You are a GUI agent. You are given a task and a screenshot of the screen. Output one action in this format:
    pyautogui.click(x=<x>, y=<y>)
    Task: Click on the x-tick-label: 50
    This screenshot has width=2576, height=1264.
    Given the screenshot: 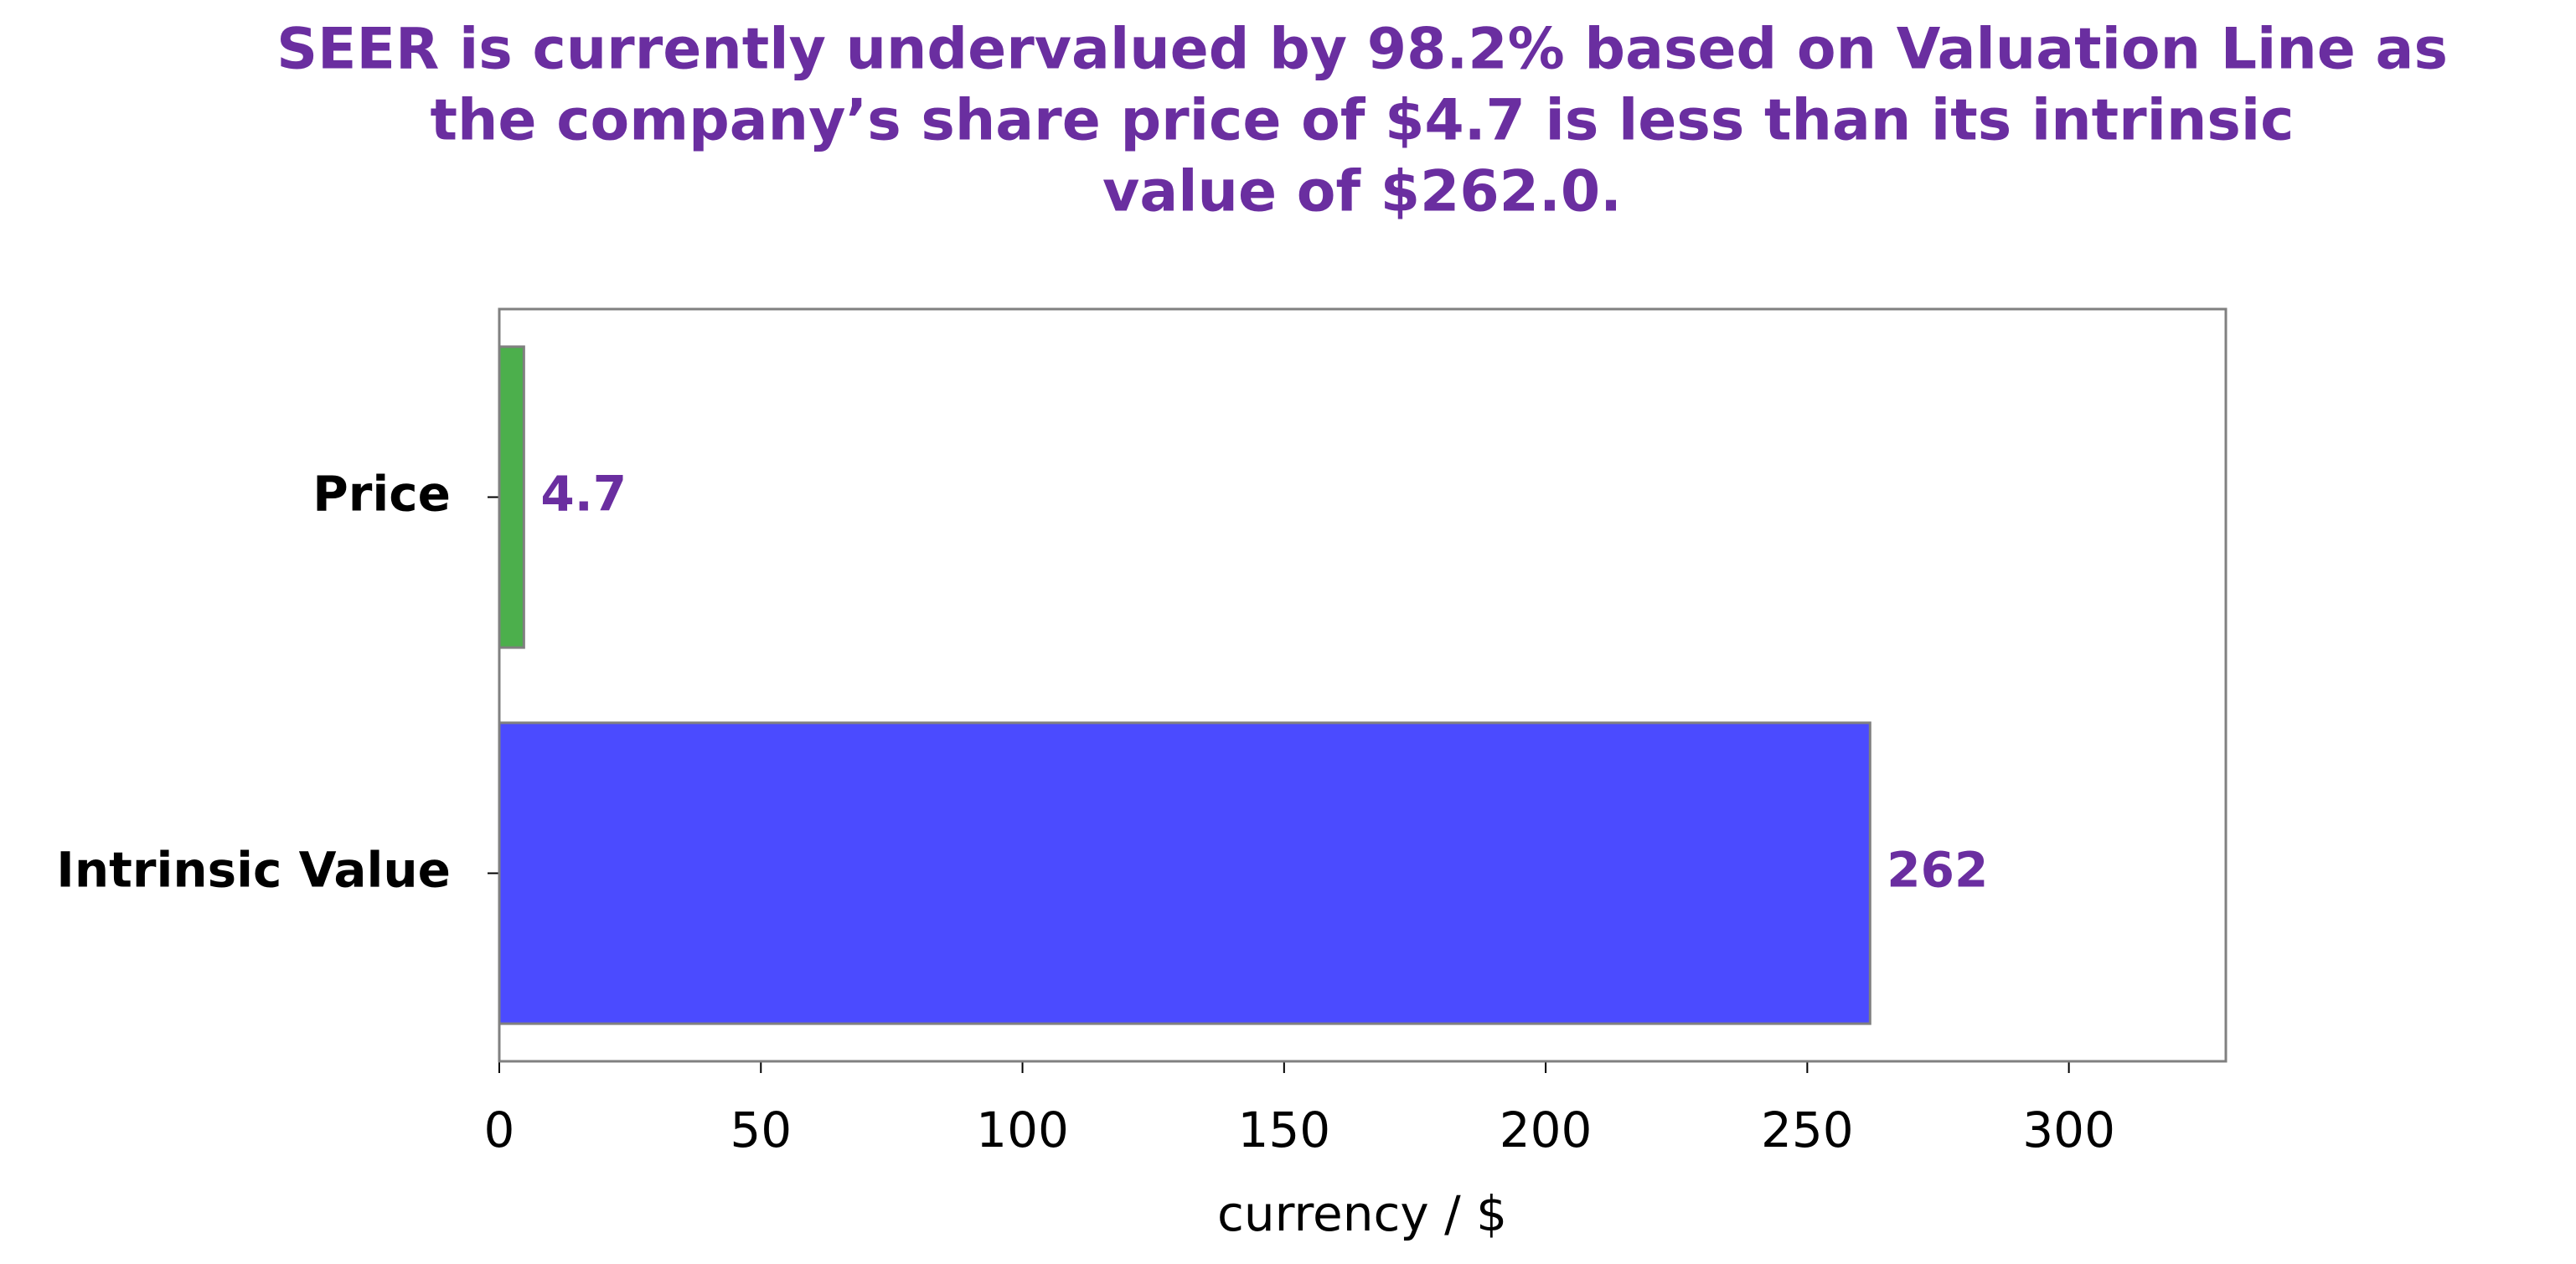 What is the action you would take?
    pyautogui.click(x=761, y=1129)
    